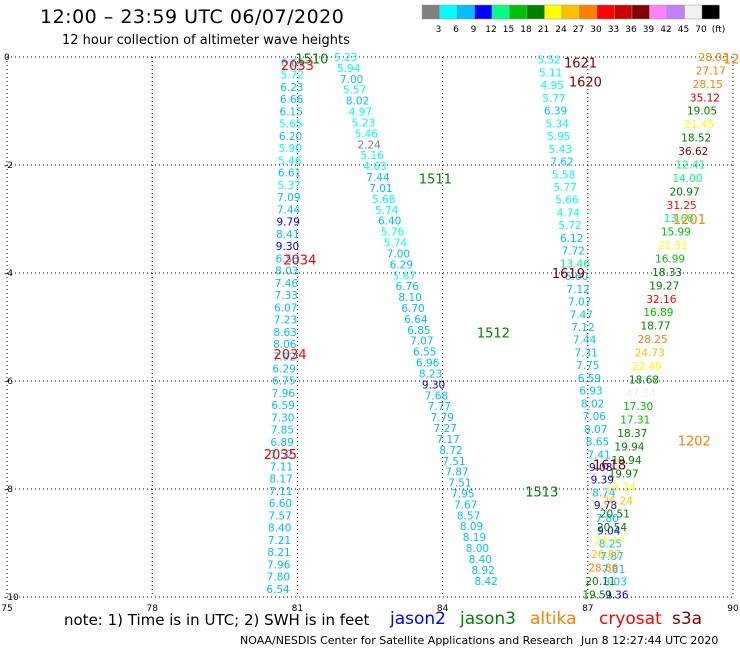 The height and width of the screenshot is (650, 740). What do you see at coordinates (555, 112) in the screenshot?
I see `swh-data-label: 6.39` at bounding box center [555, 112].